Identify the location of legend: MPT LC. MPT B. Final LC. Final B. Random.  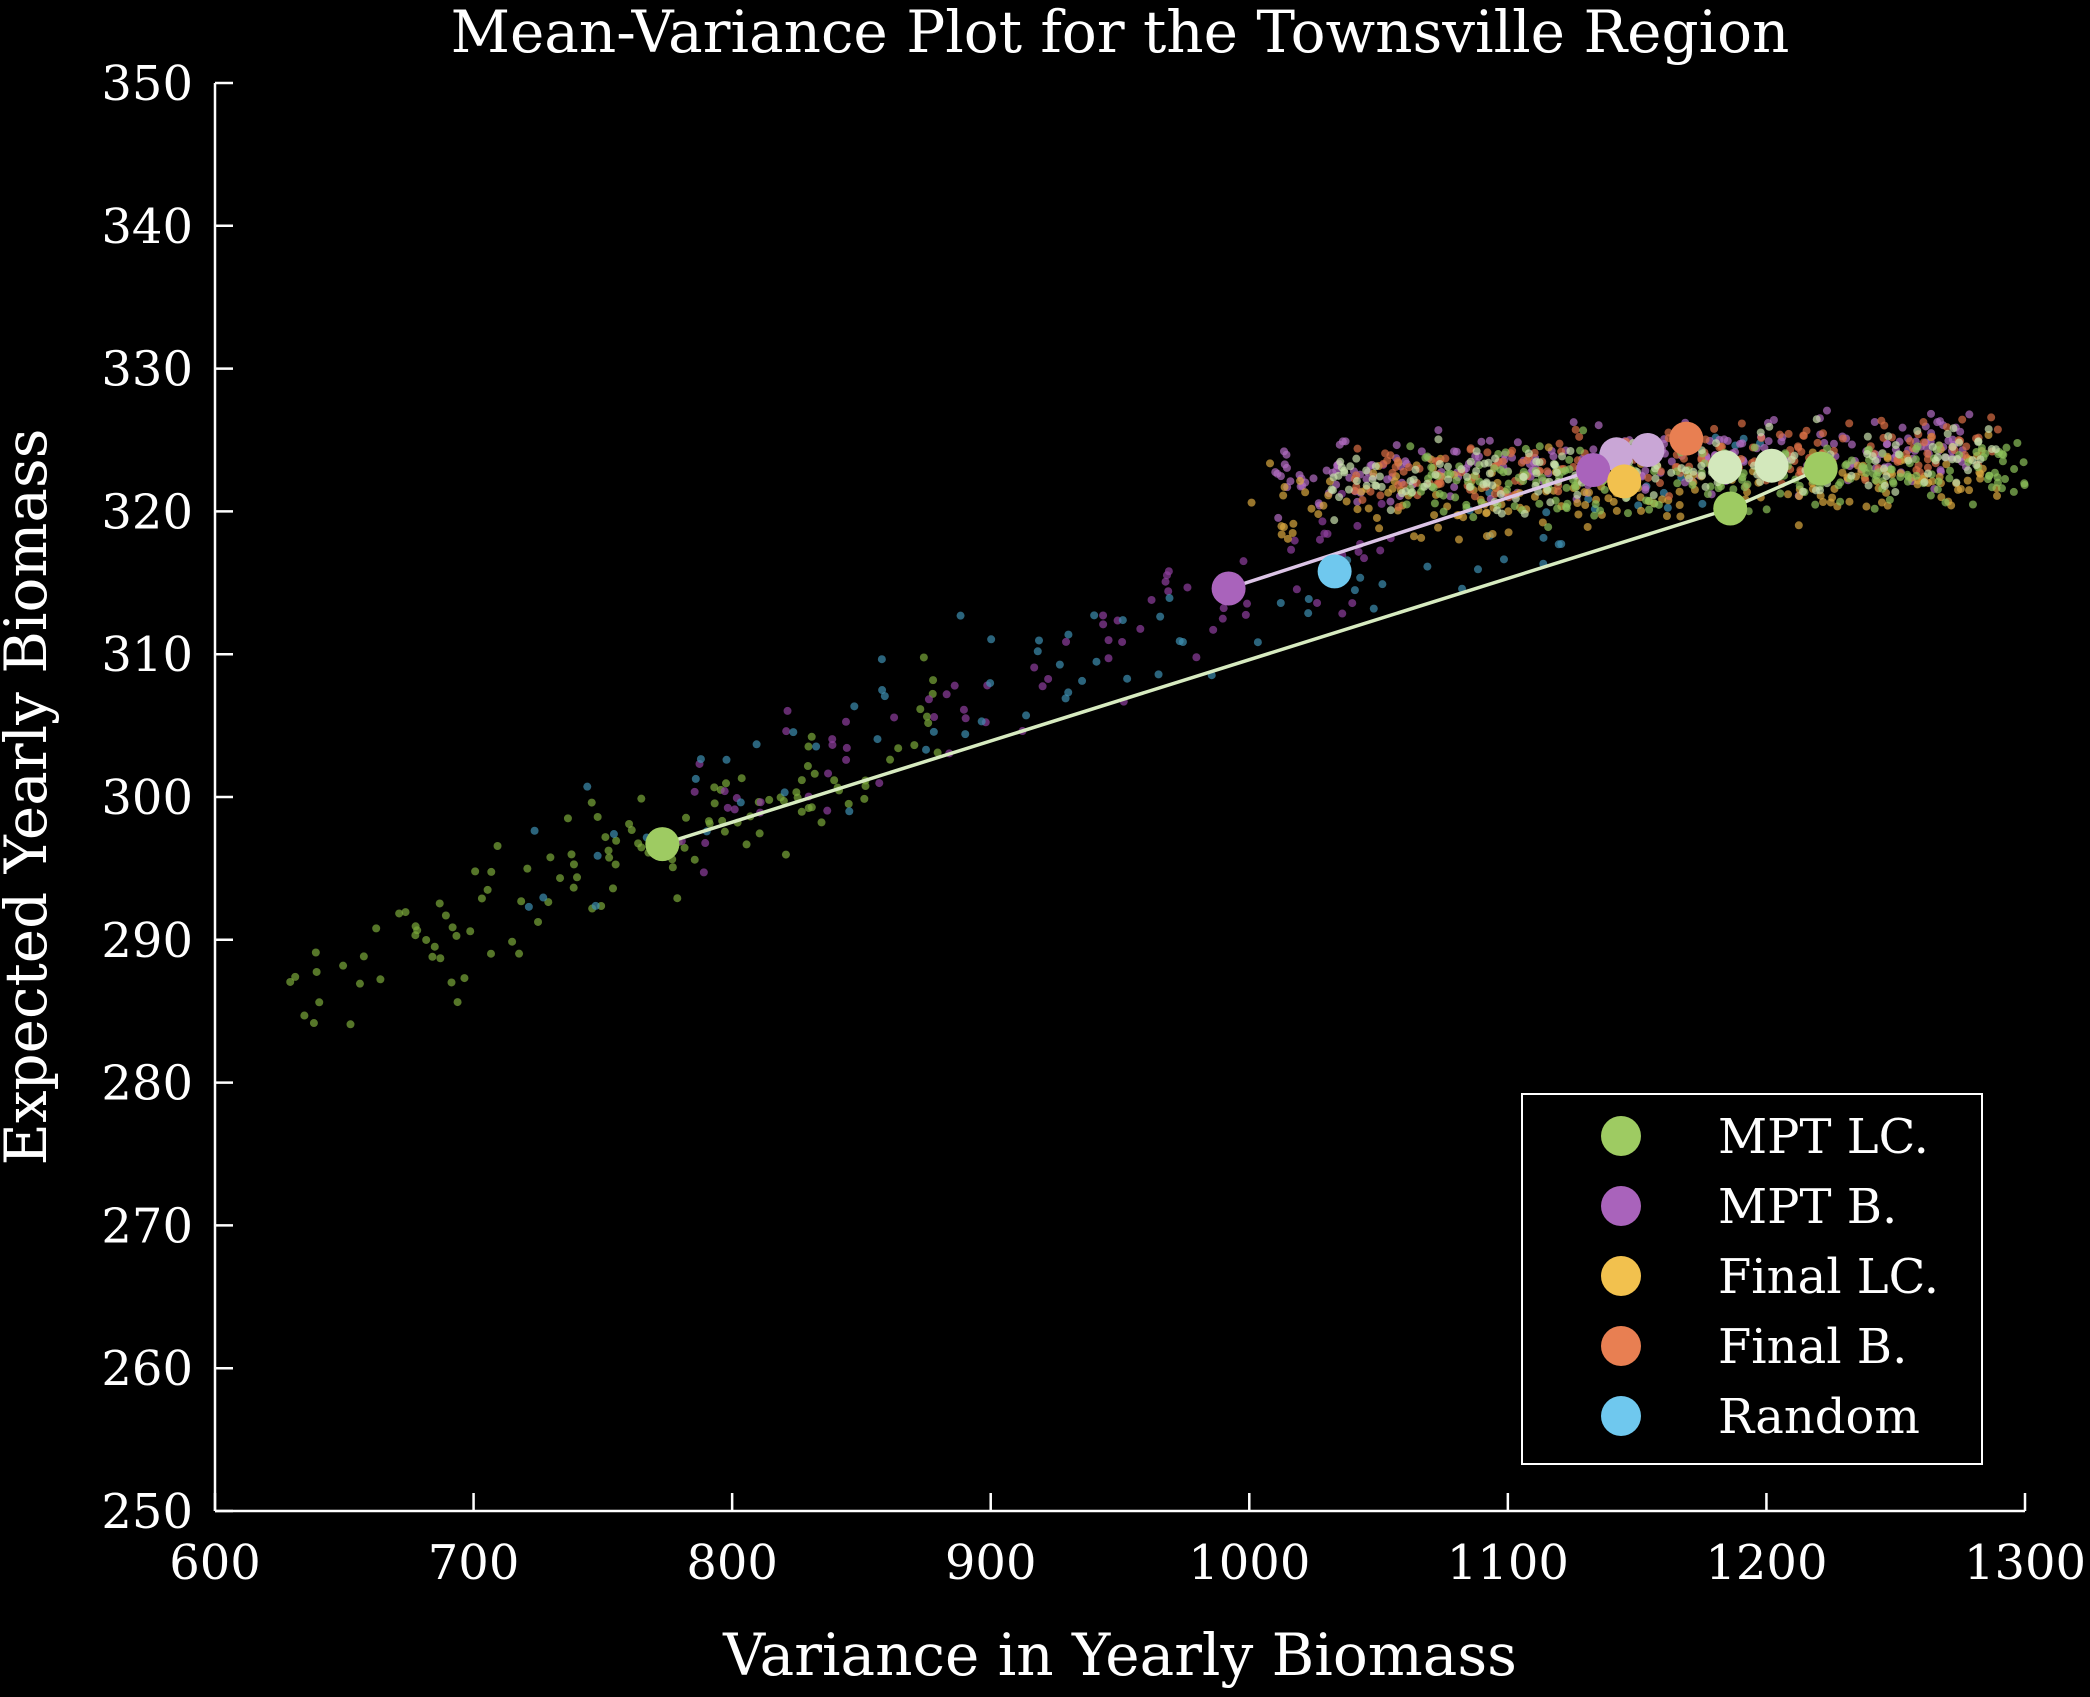
(1752, 1279).